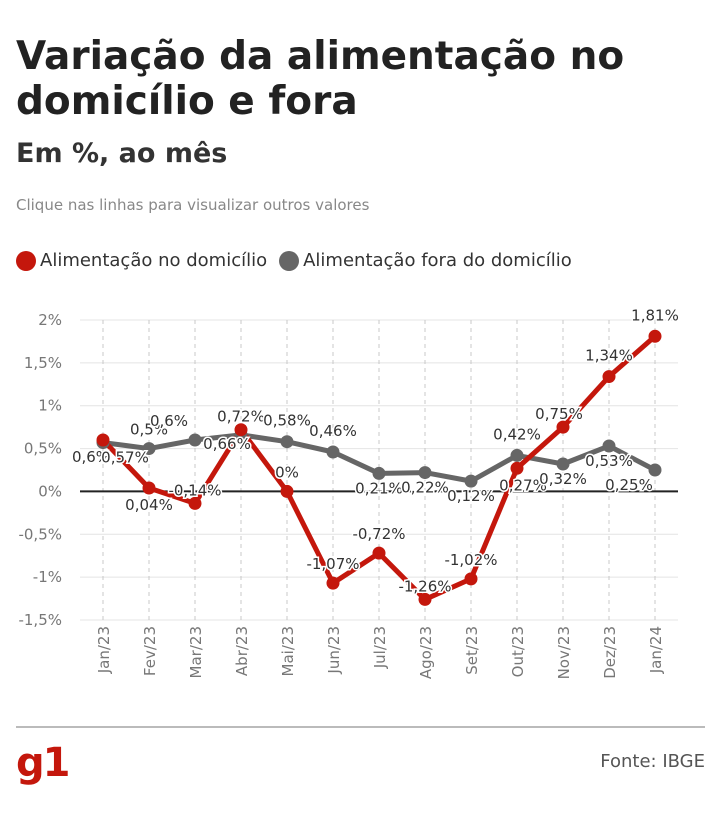 This screenshot has width=720, height=818. Describe the element at coordinates (169, 421) in the screenshot. I see `data-label-fora: 0,6%` at that location.